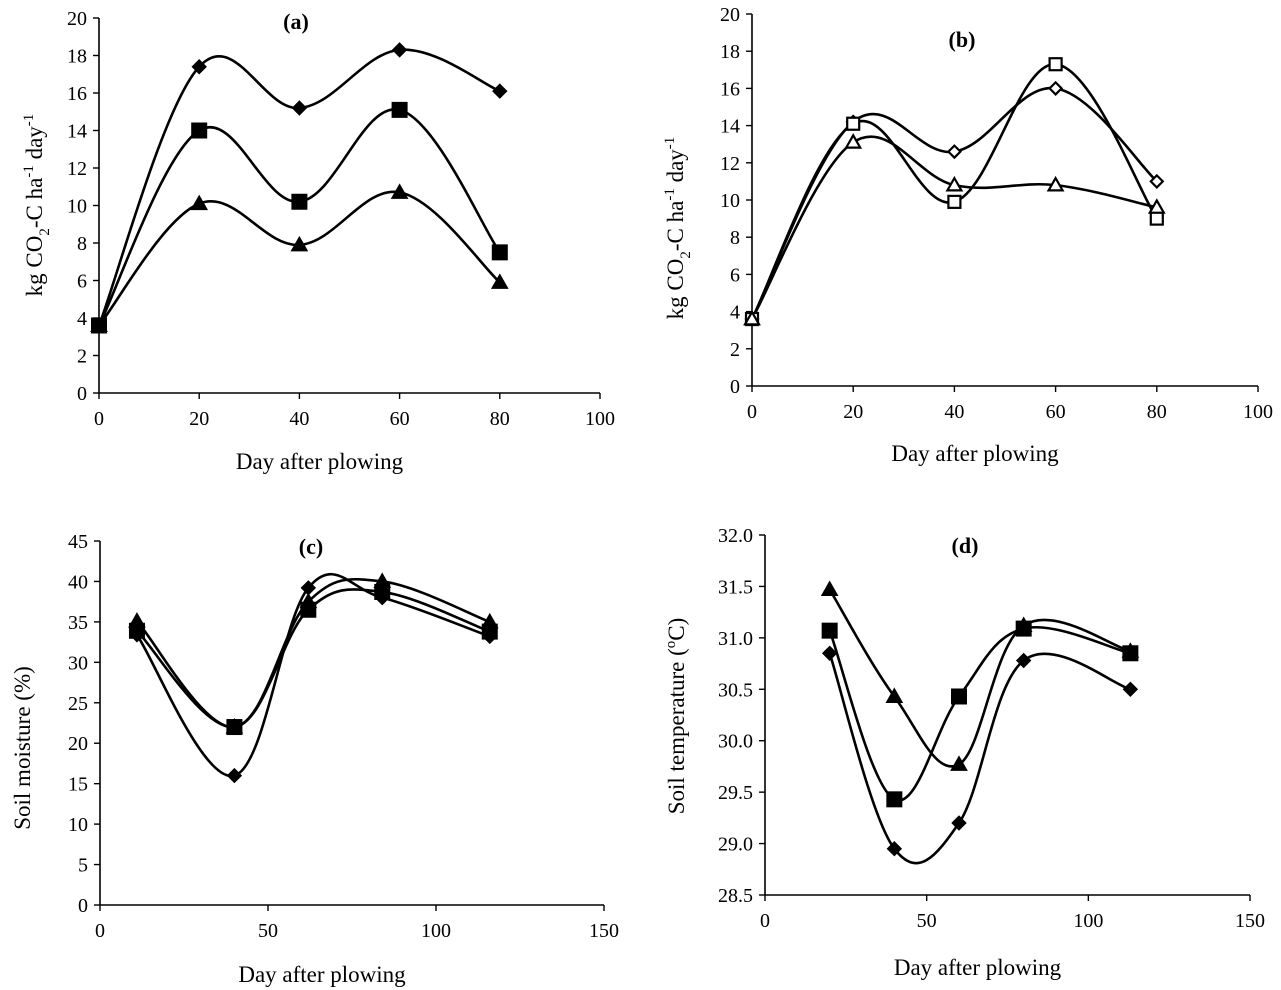 The height and width of the screenshot is (990, 1281). Describe the element at coordinates (1250, 921) in the screenshot. I see `x-tick-label: 150` at that location.